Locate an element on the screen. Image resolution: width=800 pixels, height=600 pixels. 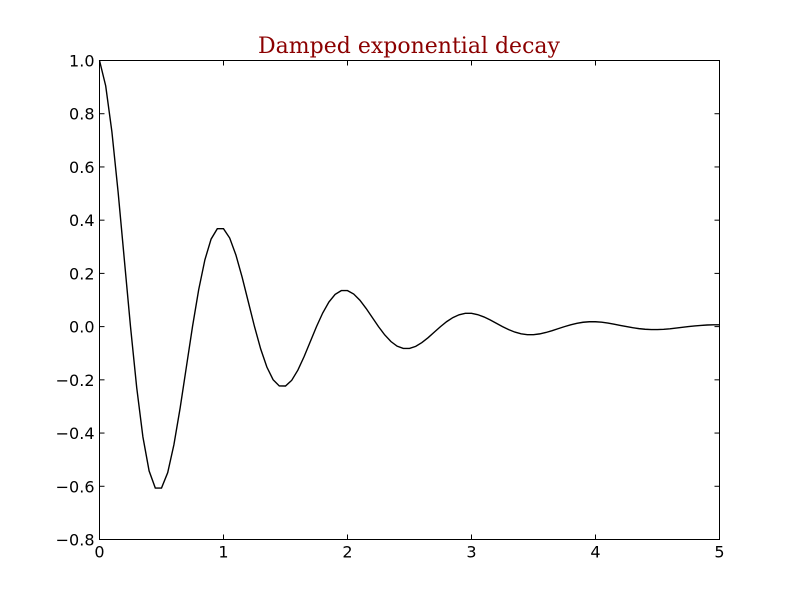
y-tick-label: −0.8 is located at coordinates (75, 540).